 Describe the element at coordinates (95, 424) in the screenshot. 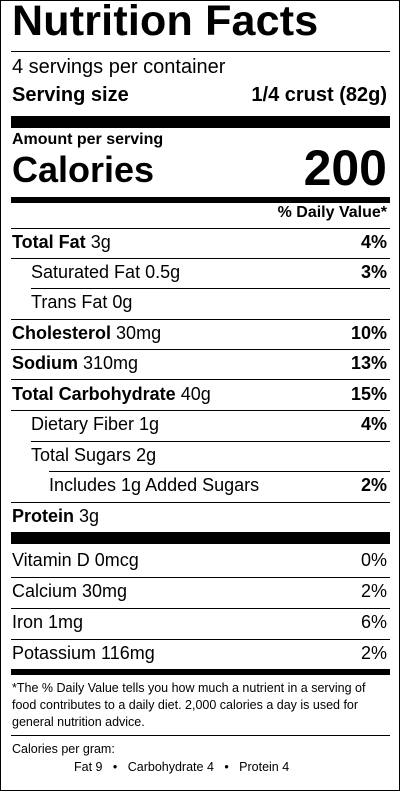

I see `nutrient-dietary-fiber: Dietary Fiber 1g` at that location.